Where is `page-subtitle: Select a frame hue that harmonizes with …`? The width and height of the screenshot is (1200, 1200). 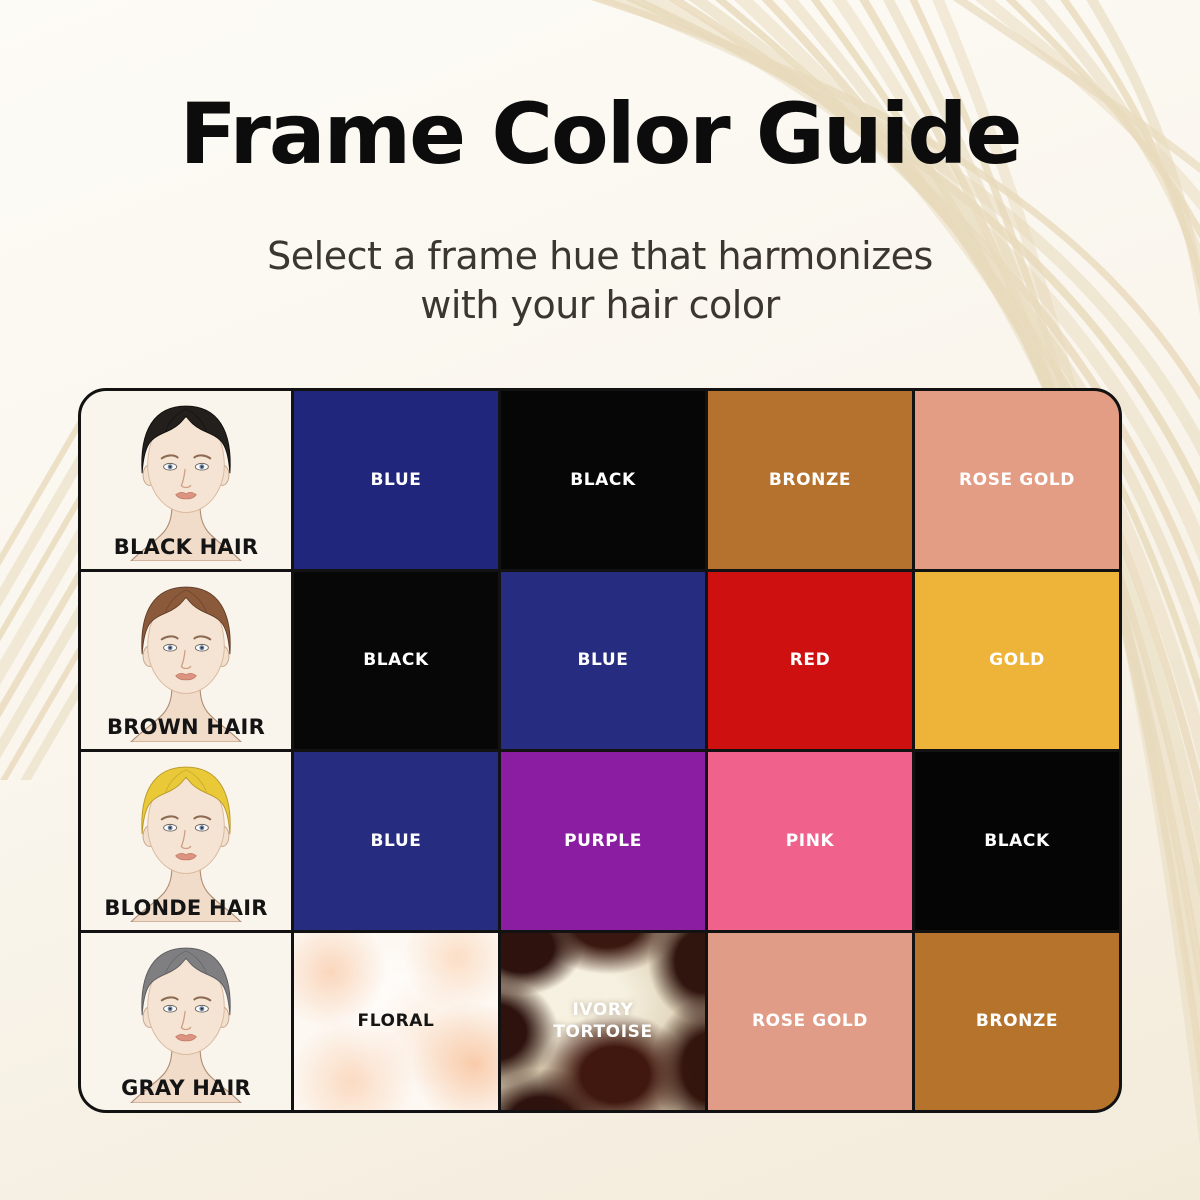 page-subtitle: Select a frame hue that harmonizes with … is located at coordinates (600, 280).